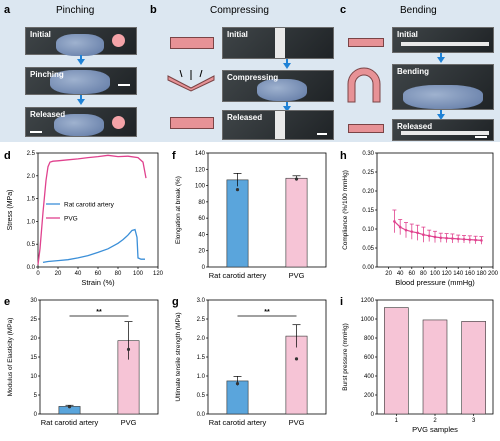  Describe the element at coordinates (445, 44) in the screenshot. I see `horizontal-rod` at that location.